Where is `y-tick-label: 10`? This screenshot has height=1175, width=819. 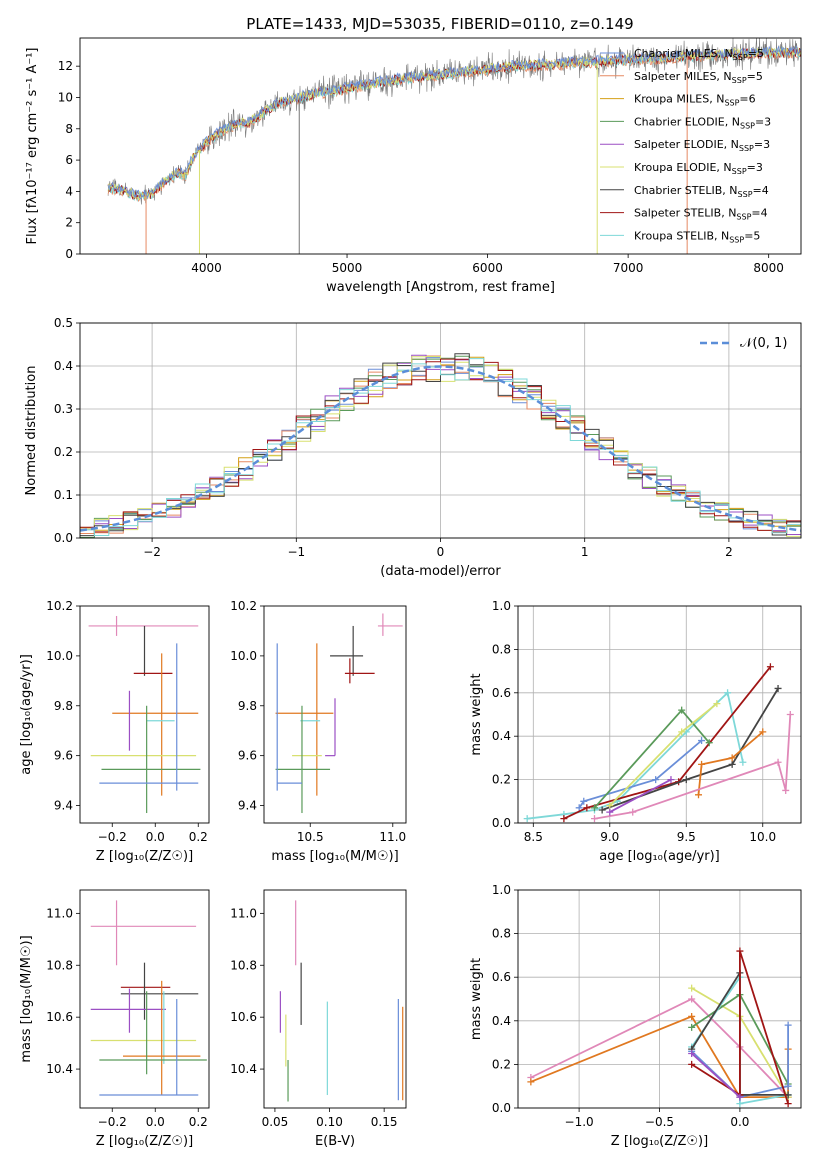
y-tick-label: 10 is located at coordinates (65, 97).